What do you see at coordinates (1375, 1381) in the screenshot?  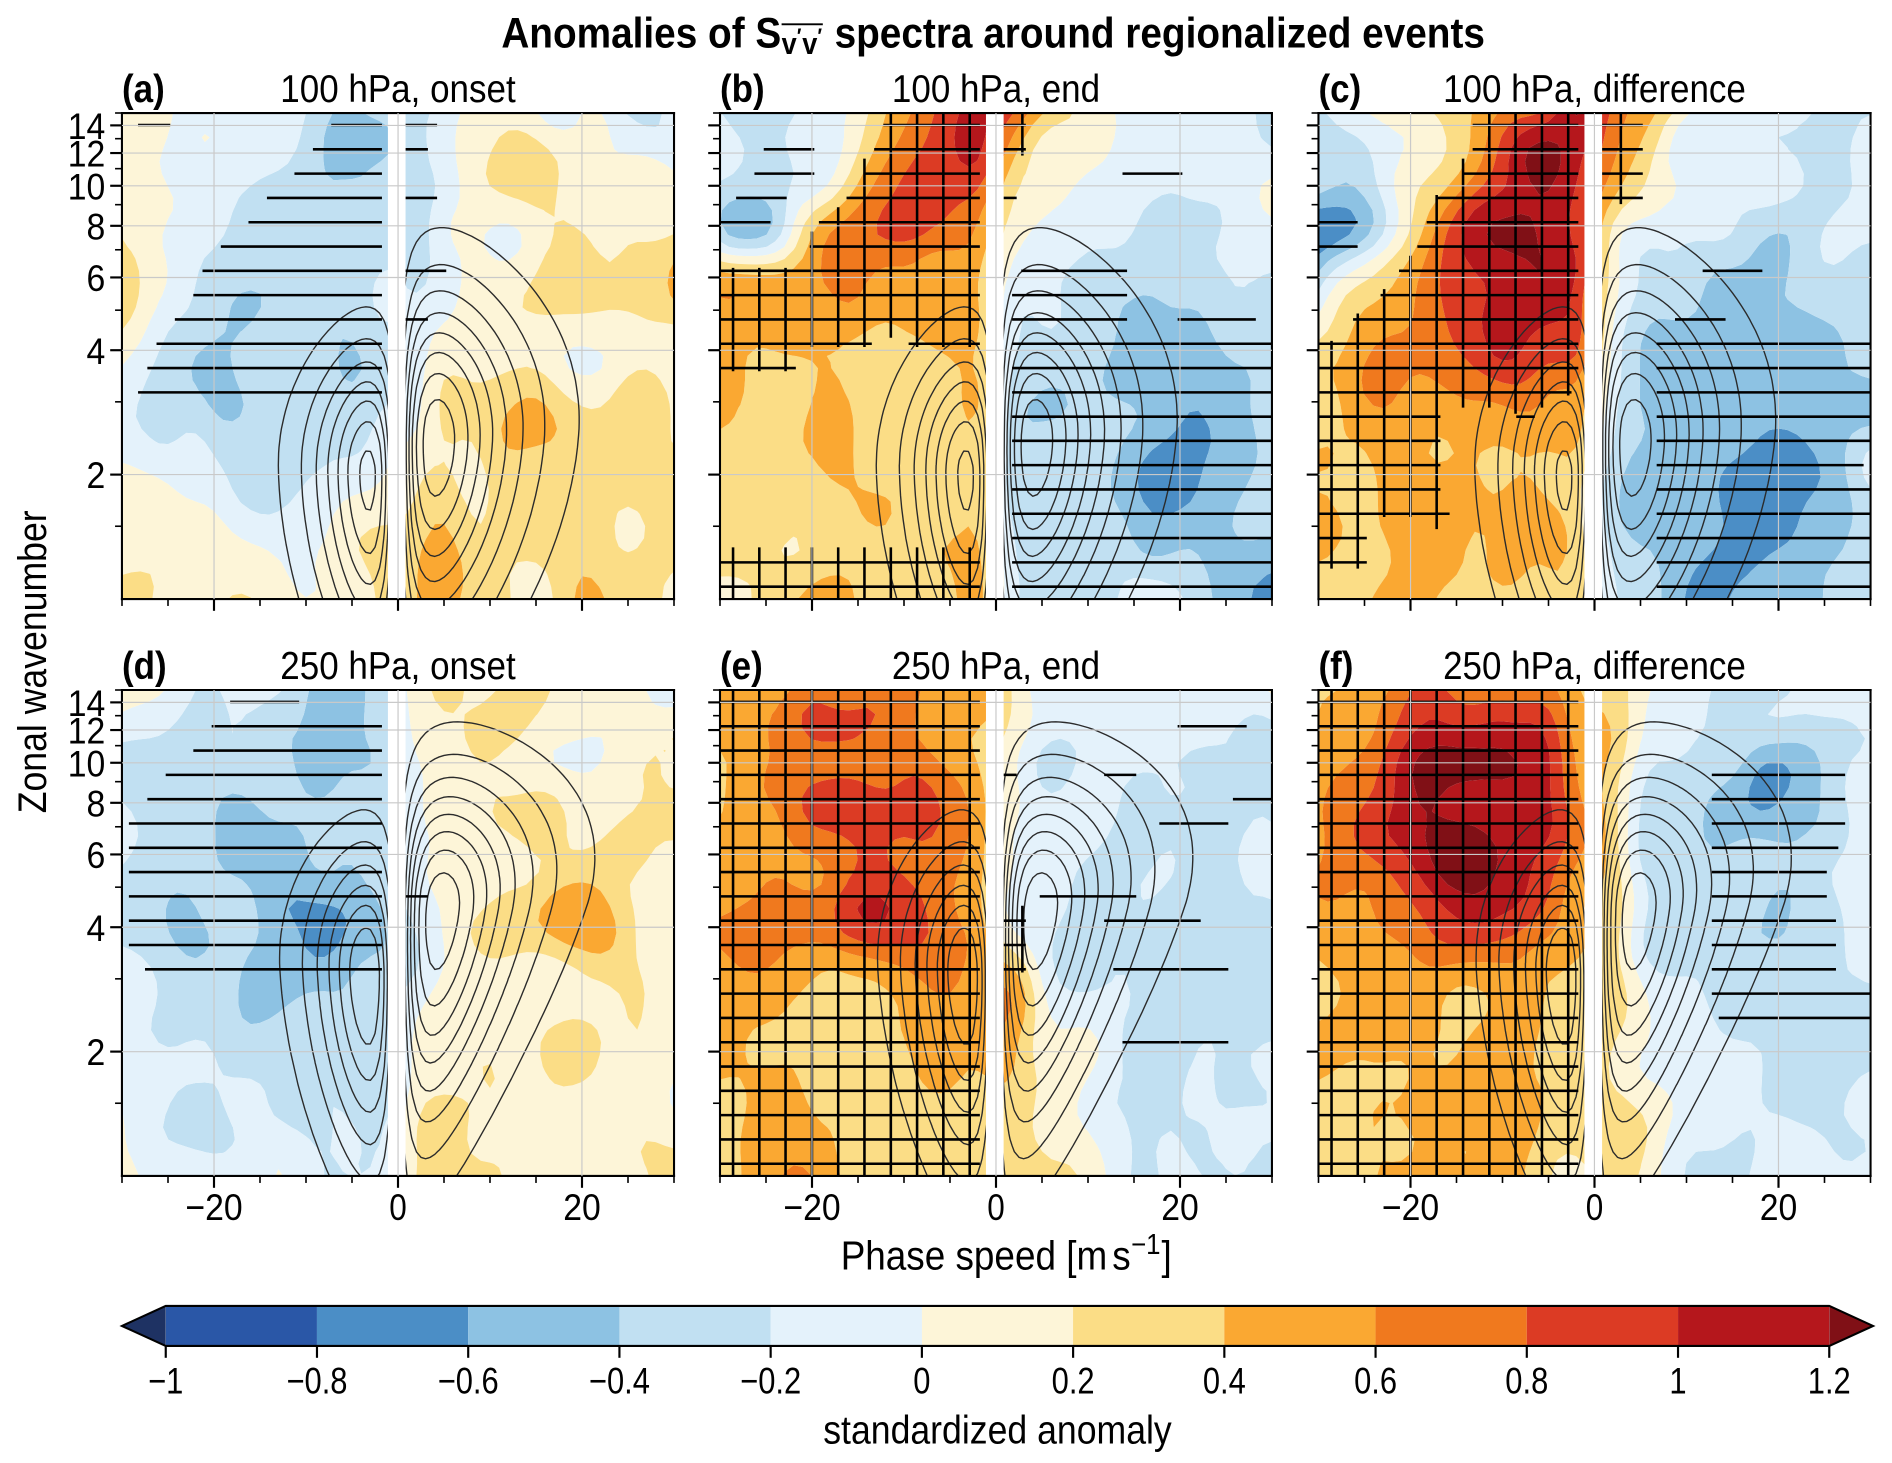 I see `svg-text: 0.6` at bounding box center [1375, 1381].